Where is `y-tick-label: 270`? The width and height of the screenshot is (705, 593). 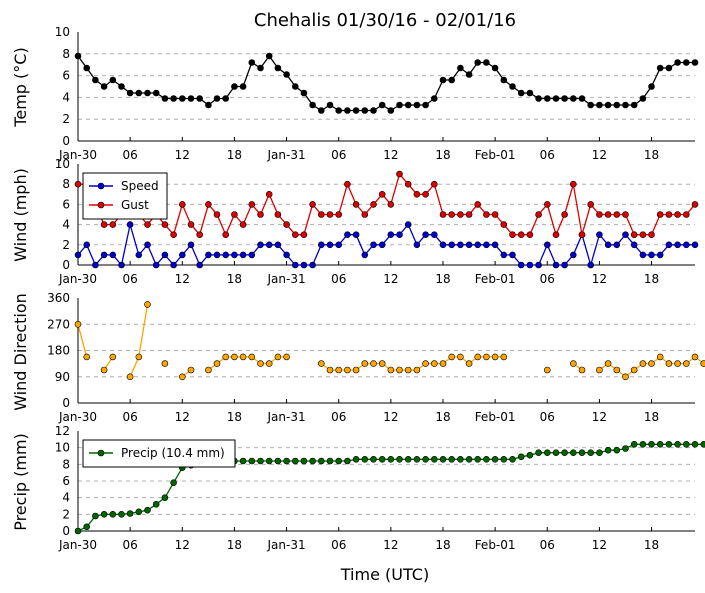
y-tick-label: 270 is located at coordinates (58, 324).